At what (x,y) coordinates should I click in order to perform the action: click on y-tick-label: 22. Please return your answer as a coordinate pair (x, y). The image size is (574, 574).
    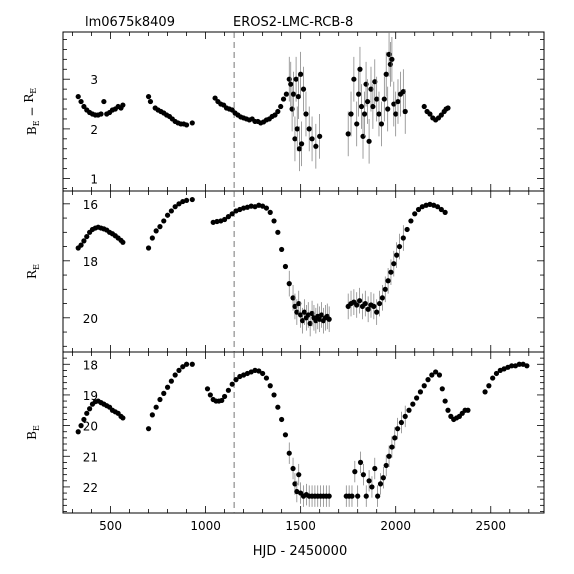
    Looking at the image, I should click on (90, 488).